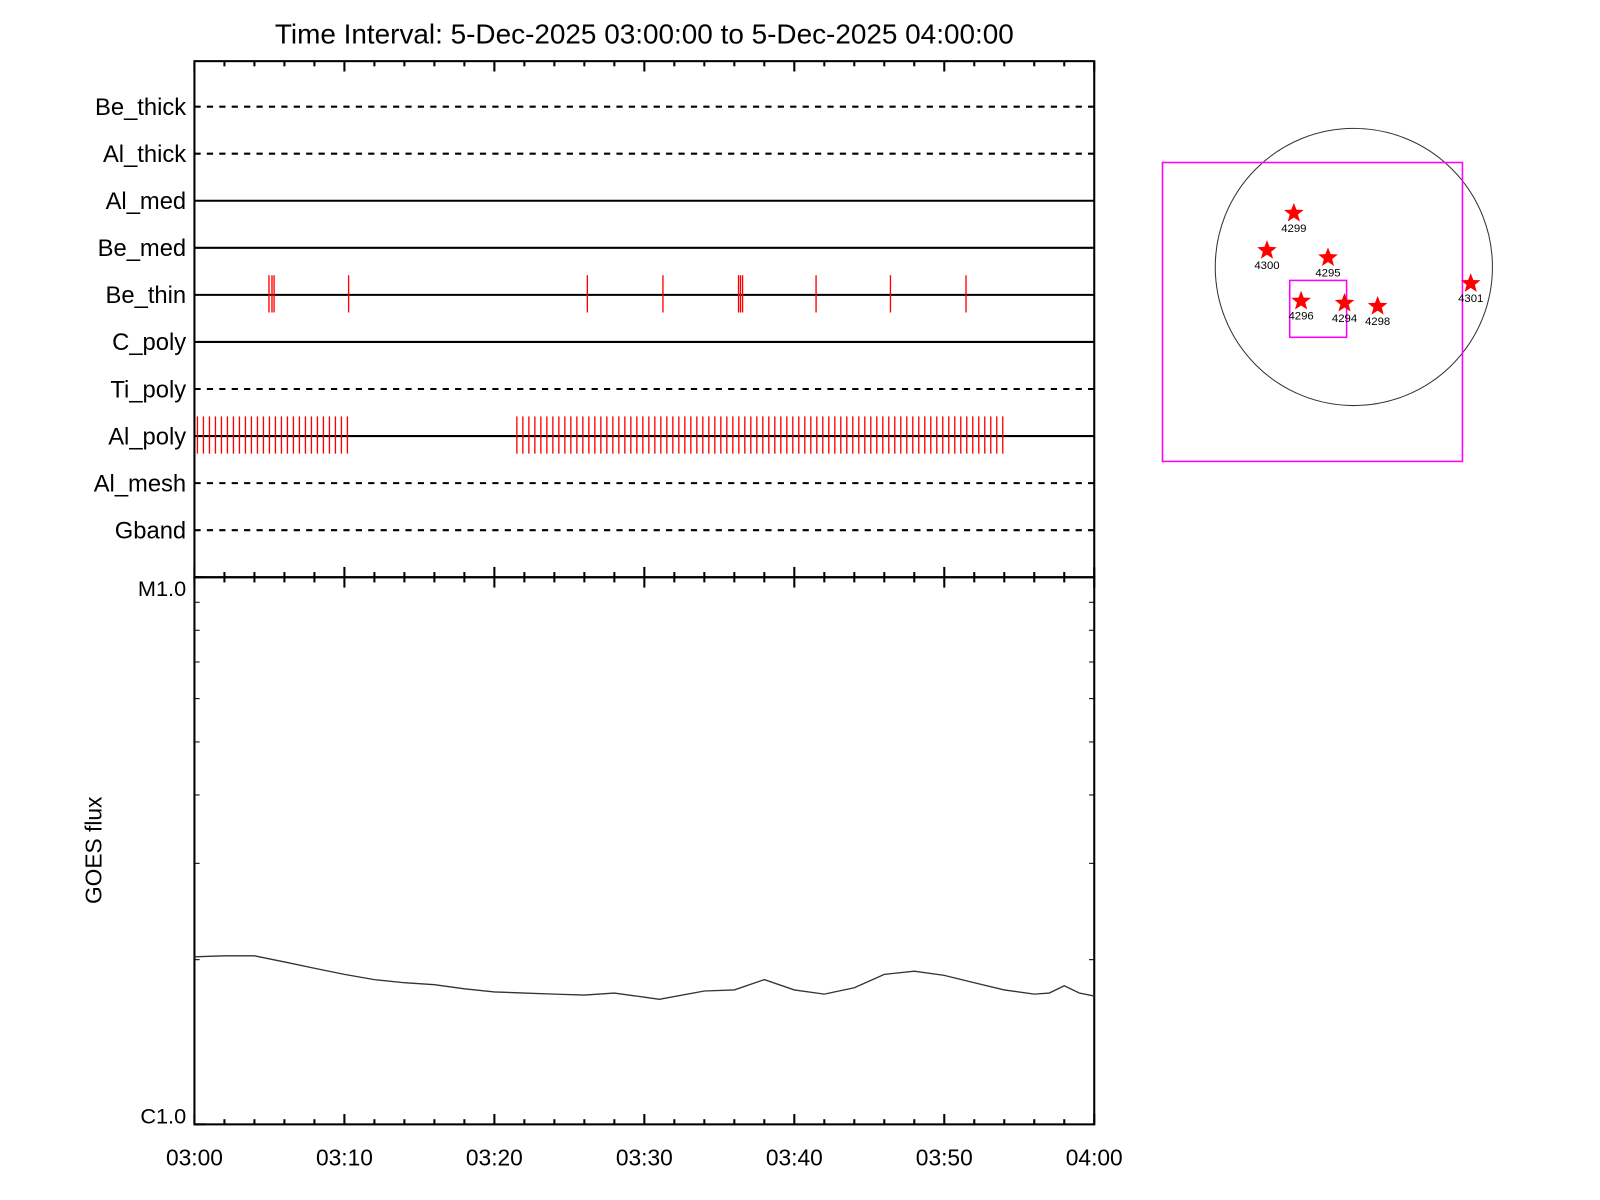 This screenshot has width=1600, height=1200. Describe the element at coordinates (1344, 319) in the screenshot. I see `region-label: 4294` at that location.